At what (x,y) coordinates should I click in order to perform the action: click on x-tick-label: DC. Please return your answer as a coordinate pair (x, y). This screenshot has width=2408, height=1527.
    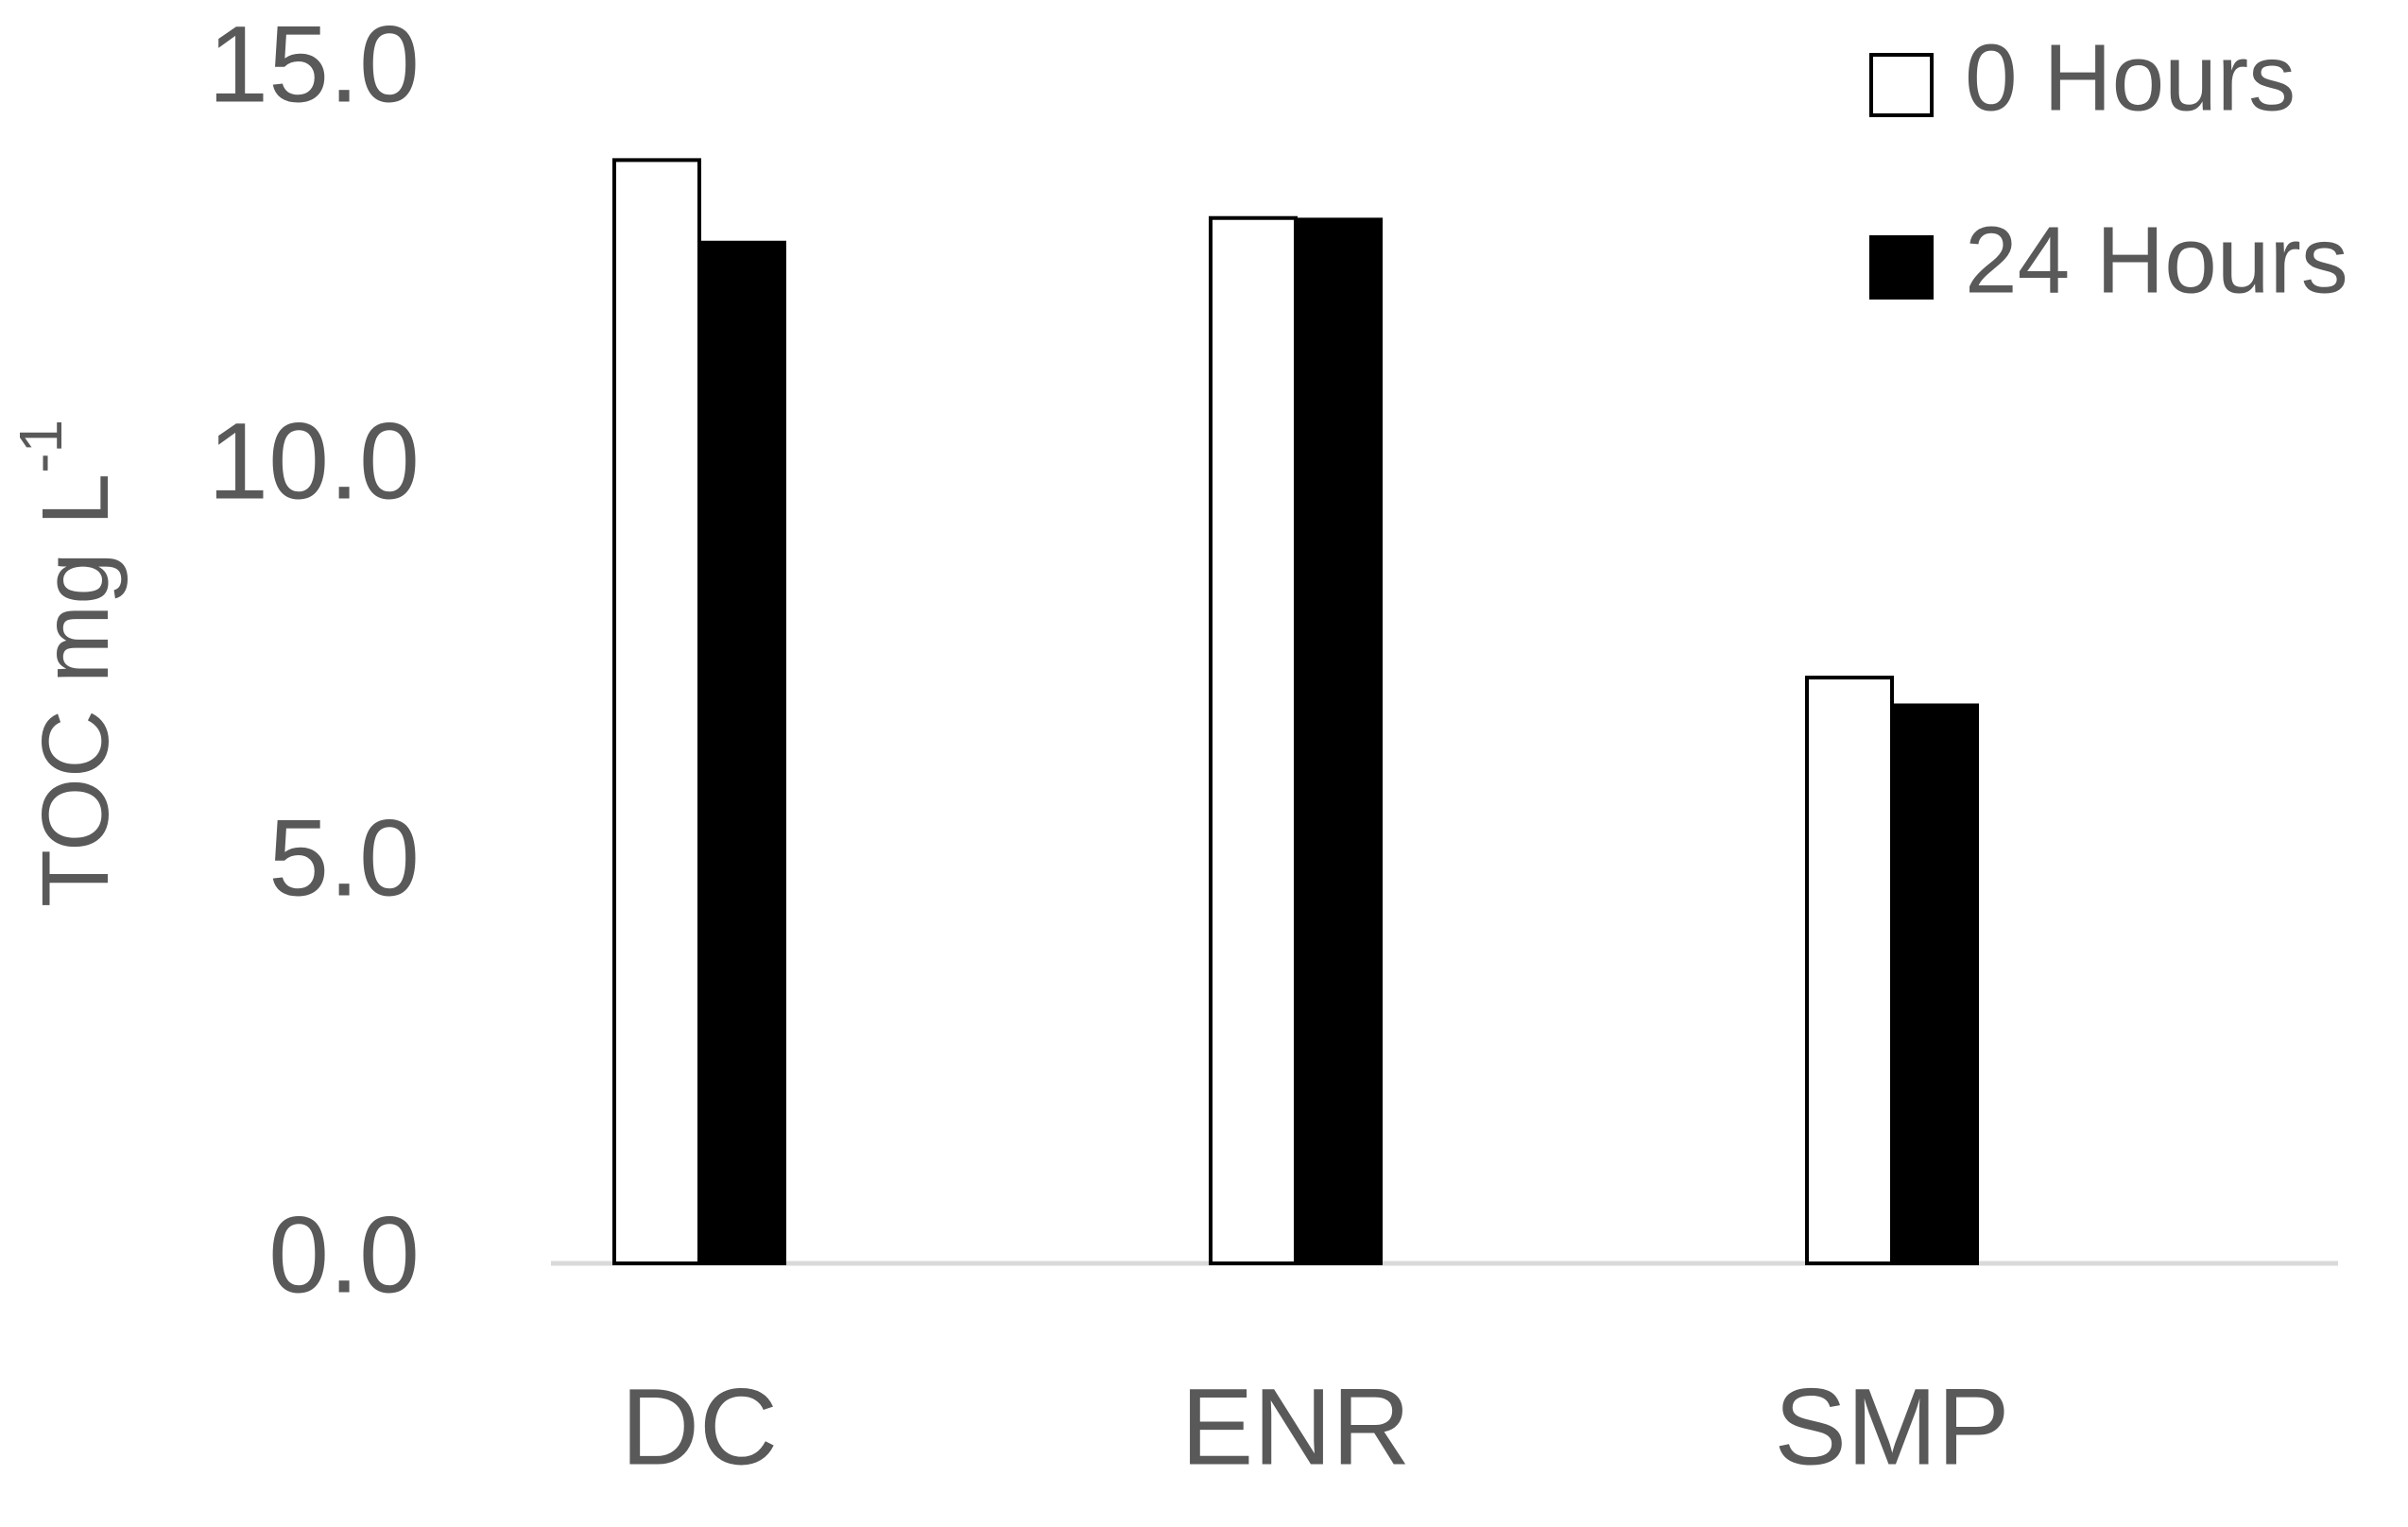
    Looking at the image, I should click on (699, 1426).